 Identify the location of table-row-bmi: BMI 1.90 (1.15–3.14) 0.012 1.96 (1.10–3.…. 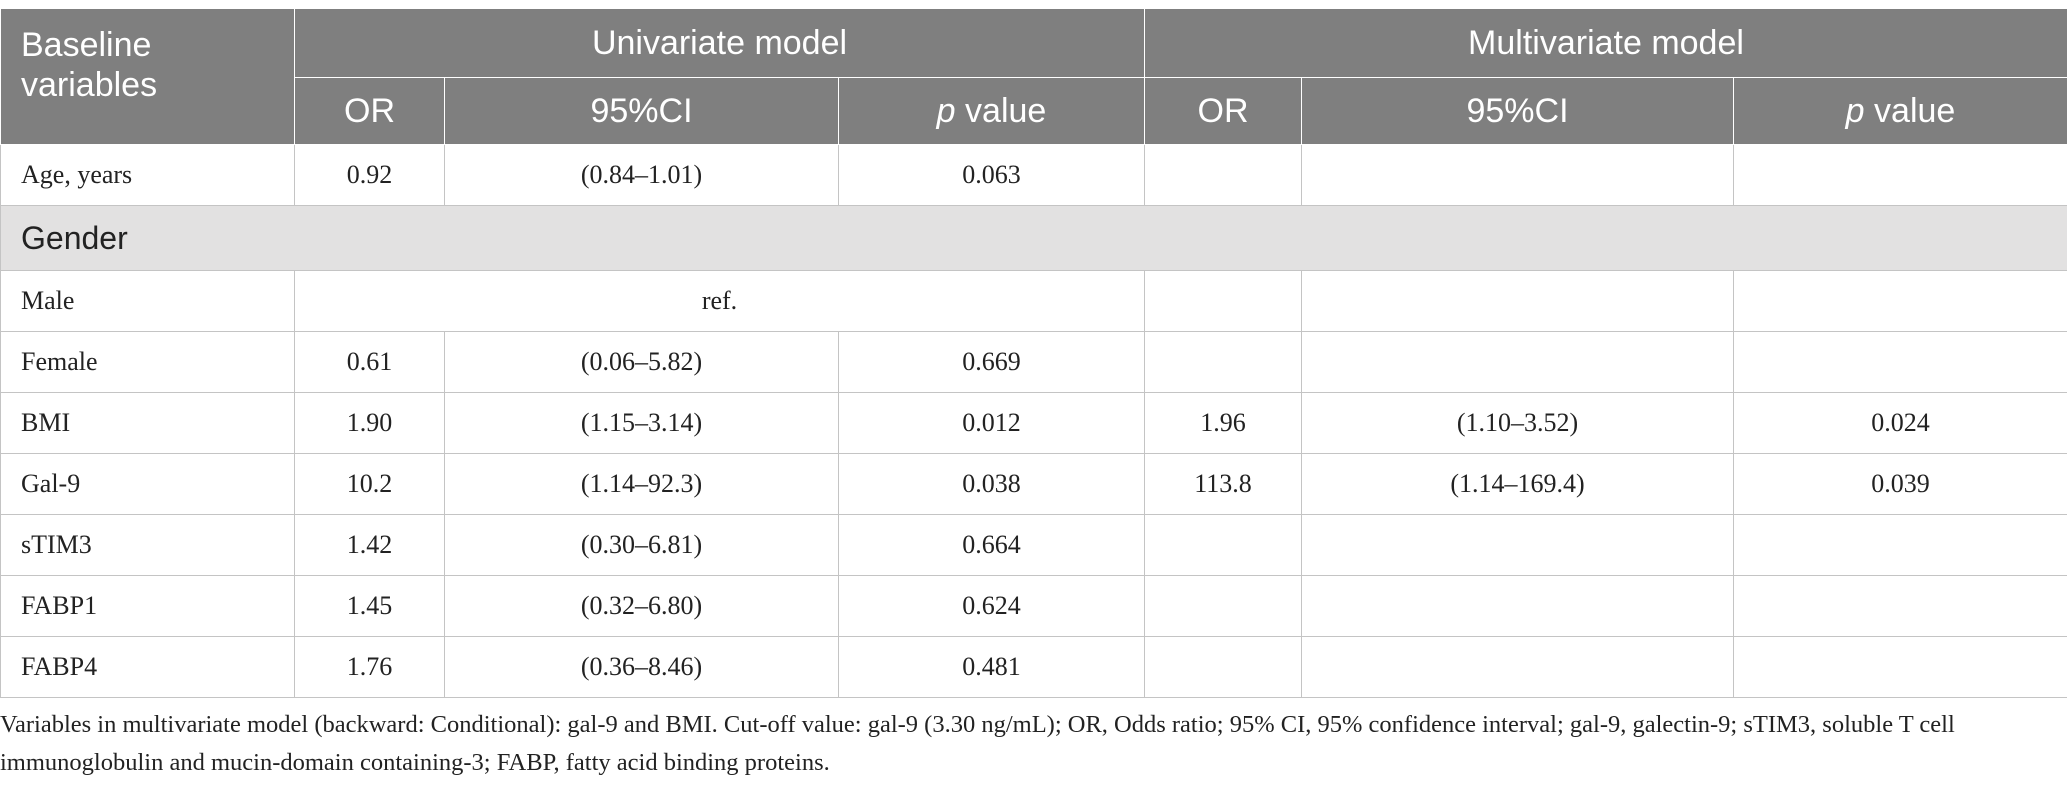
(1033, 423).